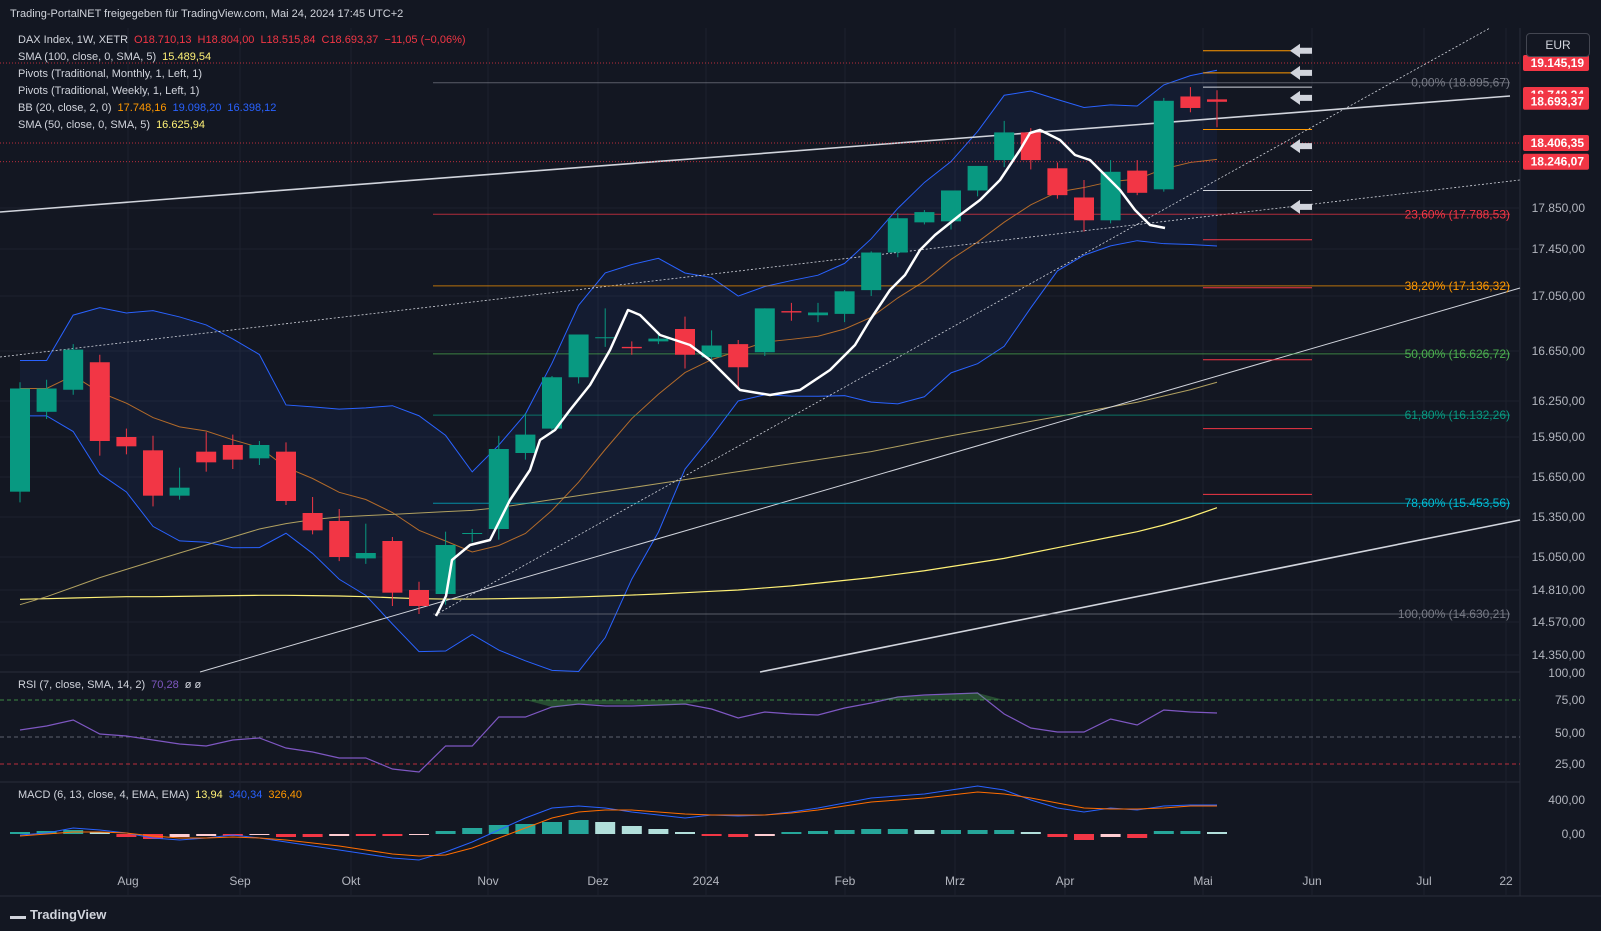 The height and width of the screenshot is (931, 1601). Describe the element at coordinates (193, 685) in the screenshot. I see `rsi-extra: ø ø` at that location.